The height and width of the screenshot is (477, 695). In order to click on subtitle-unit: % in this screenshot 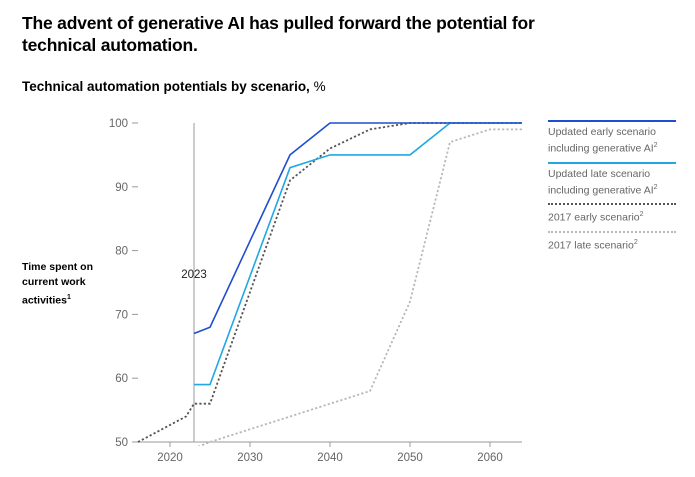, I will do `click(319, 86)`.